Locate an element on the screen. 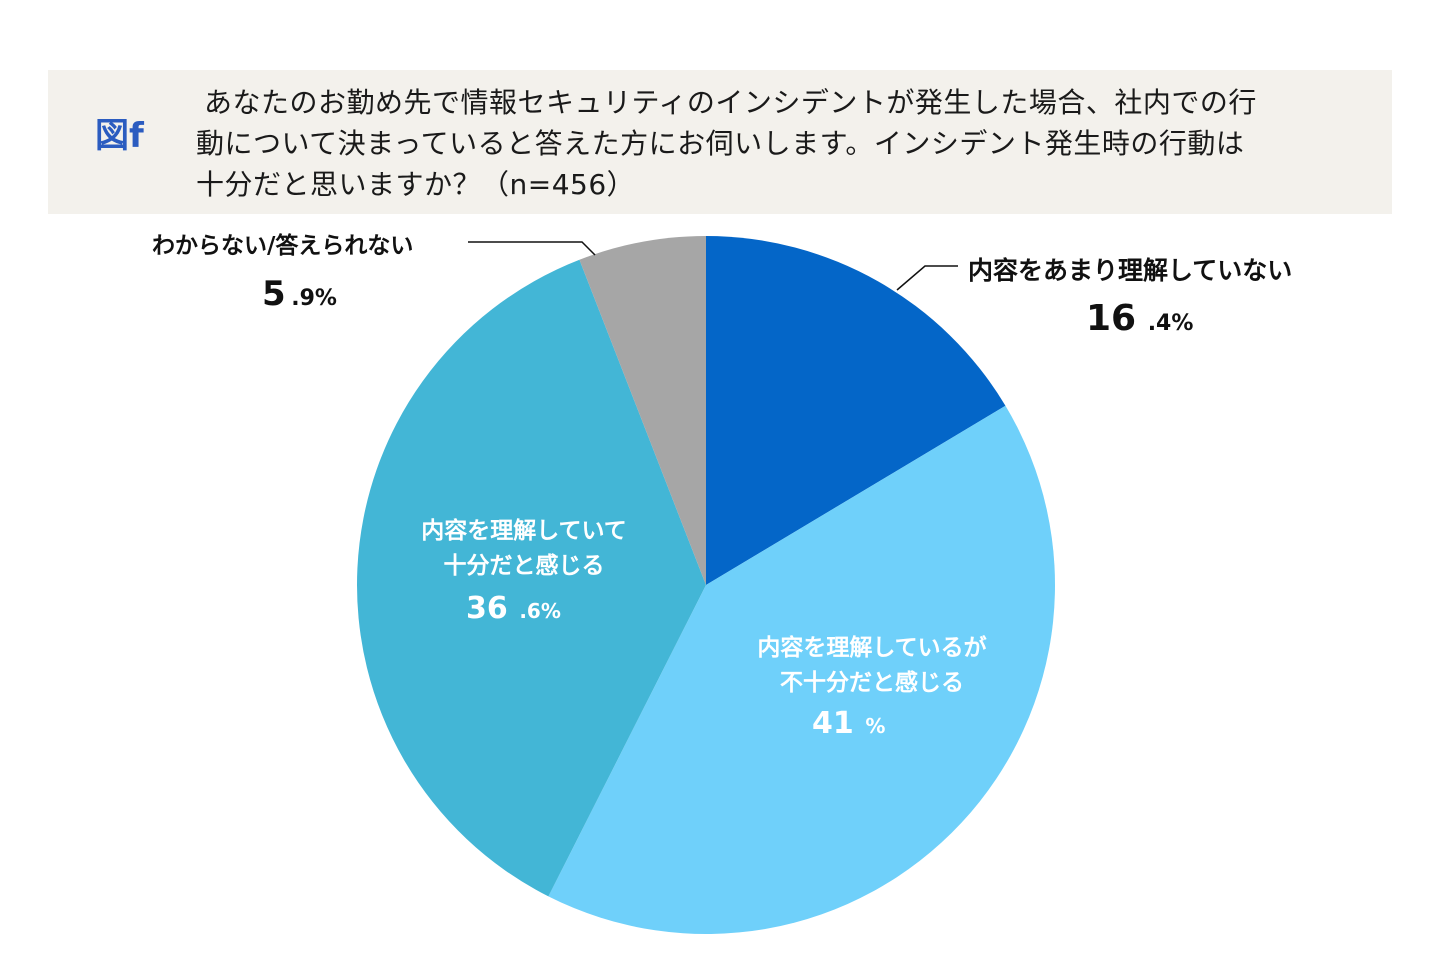 This screenshot has height=960, width=1440. slice-4-value-dec: .9% is located at coordinates (314, 298).